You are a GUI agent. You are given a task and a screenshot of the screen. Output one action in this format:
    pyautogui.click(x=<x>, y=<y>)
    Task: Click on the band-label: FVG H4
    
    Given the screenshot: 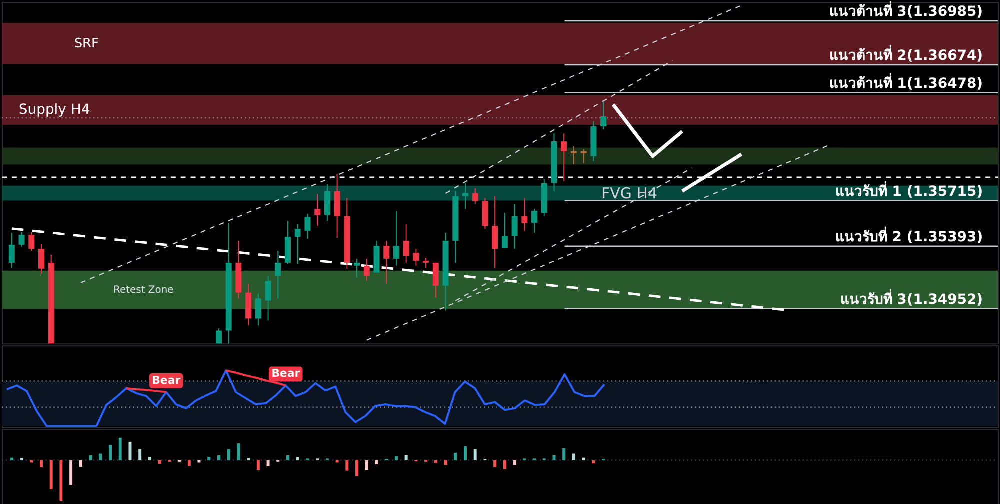 What is the action you would take?
    pyautogui.click(x=630, y=193)
    